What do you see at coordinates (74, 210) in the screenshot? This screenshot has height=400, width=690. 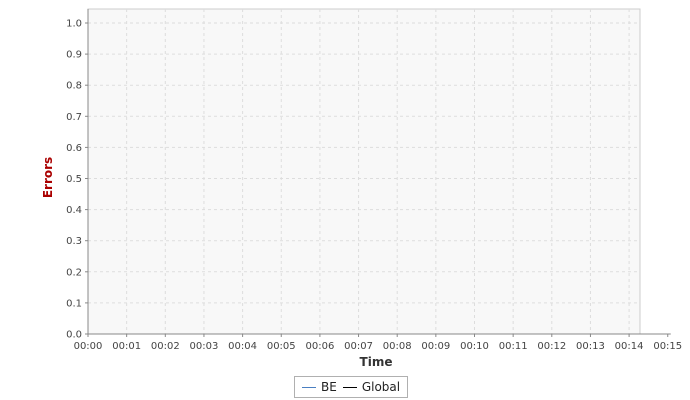 I see `y-tick-label: 0.4` at bounding box center [74, 210].